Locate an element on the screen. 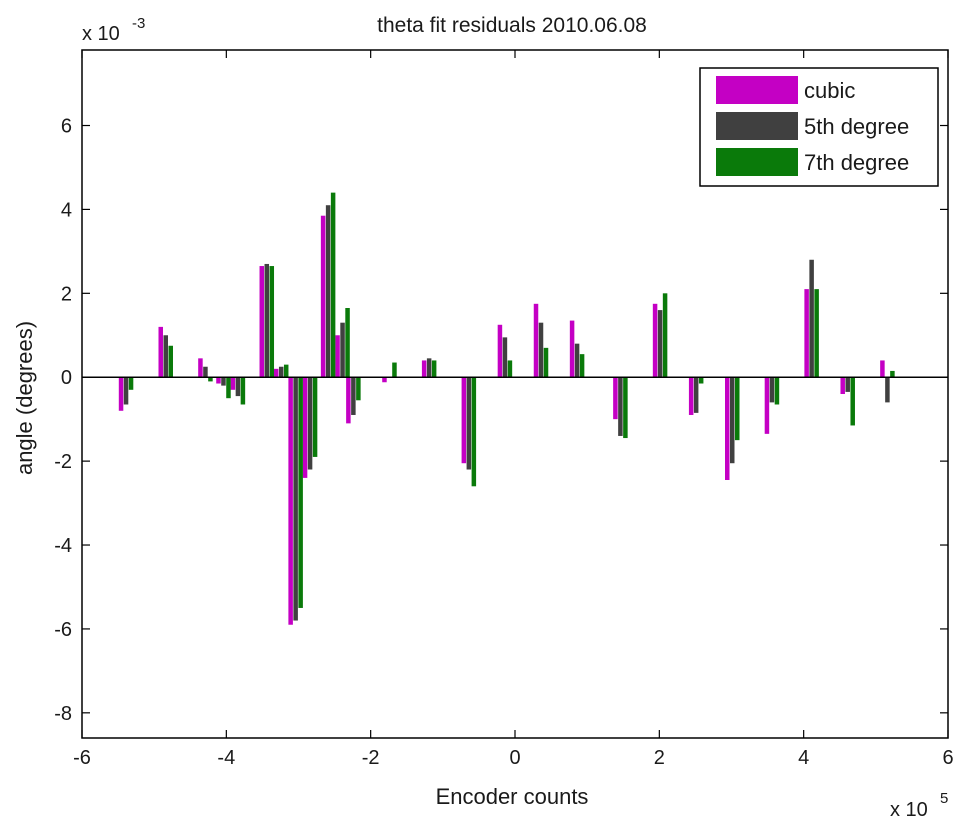  y-axis-label: angle (degrees) is located at coordinates (24, 398).